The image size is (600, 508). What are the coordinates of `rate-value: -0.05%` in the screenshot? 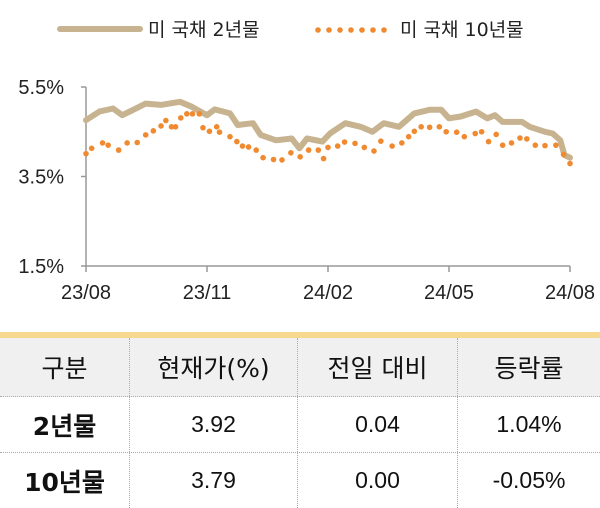 It's located at (529, 480).